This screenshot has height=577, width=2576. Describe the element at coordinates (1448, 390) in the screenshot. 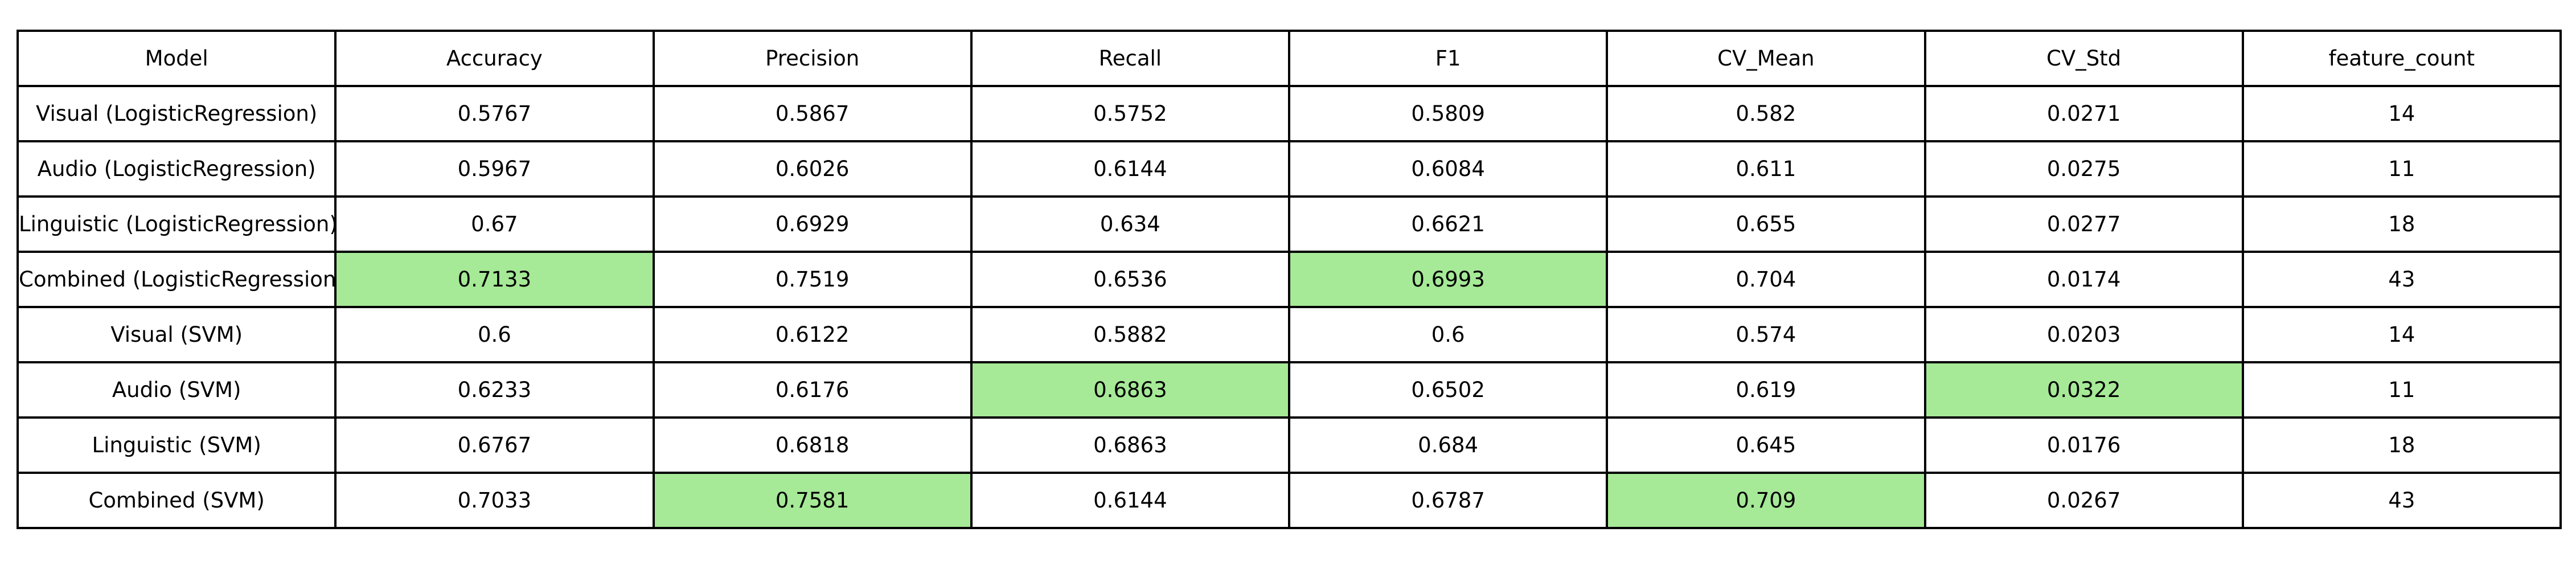

I see `metric-cell: 0.6502` at that location.